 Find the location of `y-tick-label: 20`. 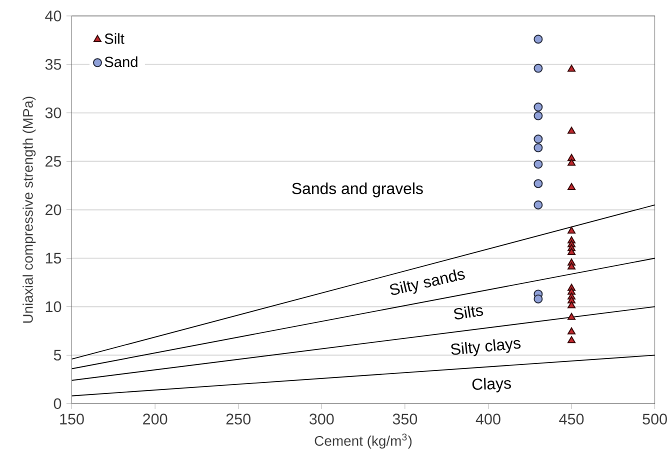

y-tick-label: 20 is located at coordinates (54, 209).